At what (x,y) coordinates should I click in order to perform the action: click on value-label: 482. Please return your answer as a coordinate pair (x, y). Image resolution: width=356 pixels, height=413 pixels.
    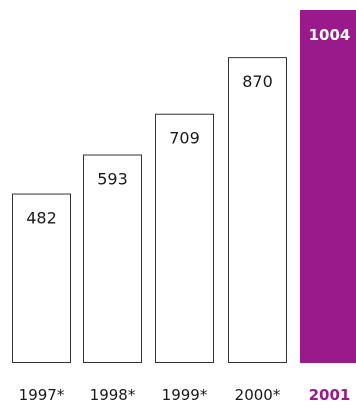
    Looking at the image, I should click on (41, 218).